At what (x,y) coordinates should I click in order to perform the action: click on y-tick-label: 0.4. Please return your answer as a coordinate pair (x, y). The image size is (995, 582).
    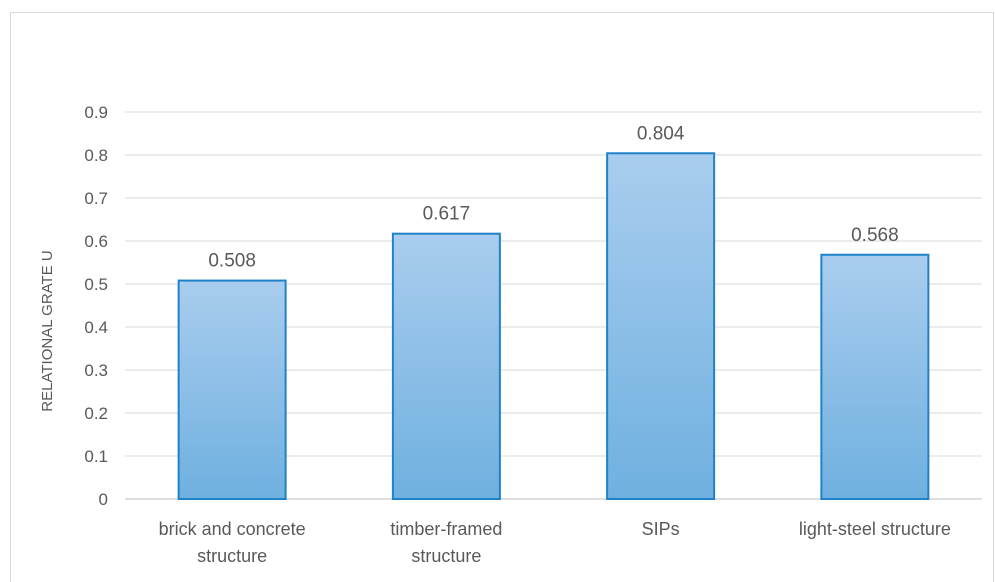
    Looking at the image, I should click on (96, 327).